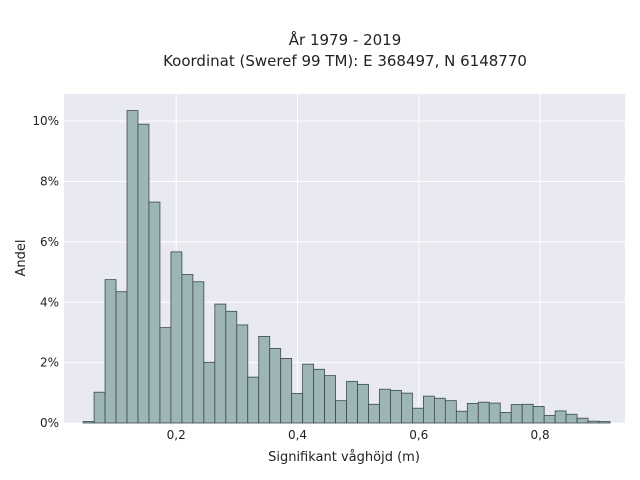 The height and width of the screenshot is (480, 640). I want to click on chart-title: År 1979 - 2019, so click(345, 39).